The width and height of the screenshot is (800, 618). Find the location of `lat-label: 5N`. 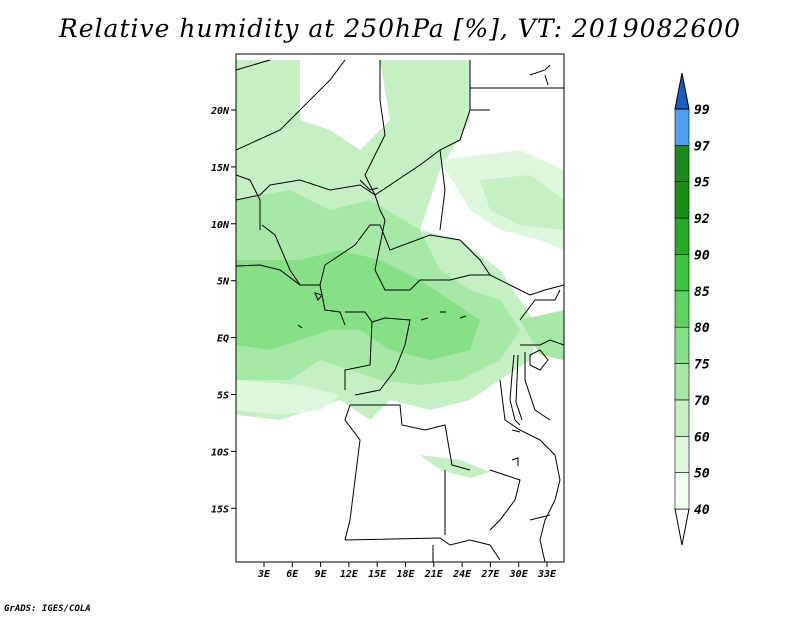

lat-label: 5N is located at coordinates (223, 282).